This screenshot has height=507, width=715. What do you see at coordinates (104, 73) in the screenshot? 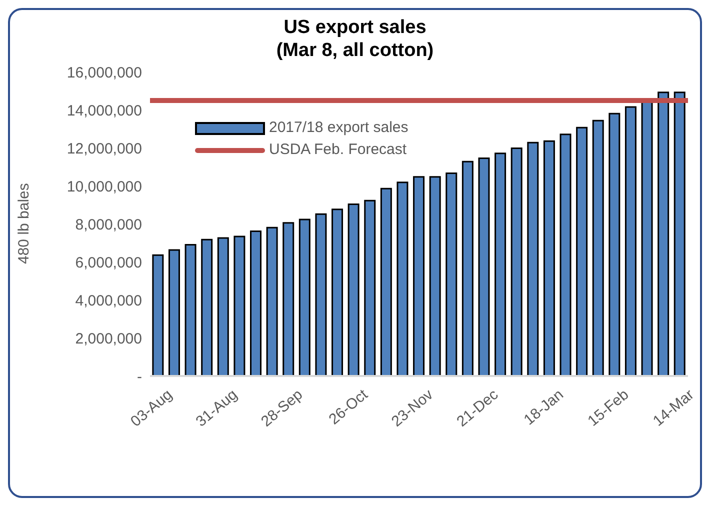
I see `y-tick-label: 16,000,000` at bounding box center [104, 73].